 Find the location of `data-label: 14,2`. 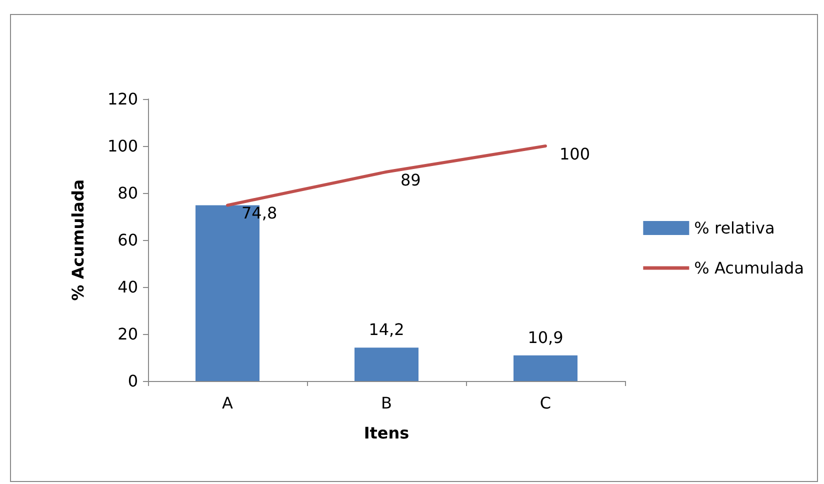

data-label: 14,2 is located at coordinates (386, 330).